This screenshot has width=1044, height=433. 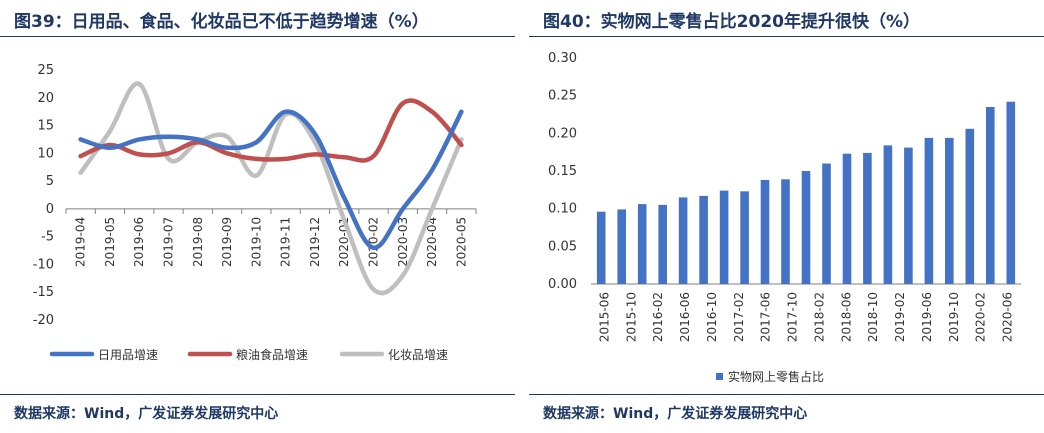 I want to click on y-tick-label: 0.20, so click(x=562, y=133).